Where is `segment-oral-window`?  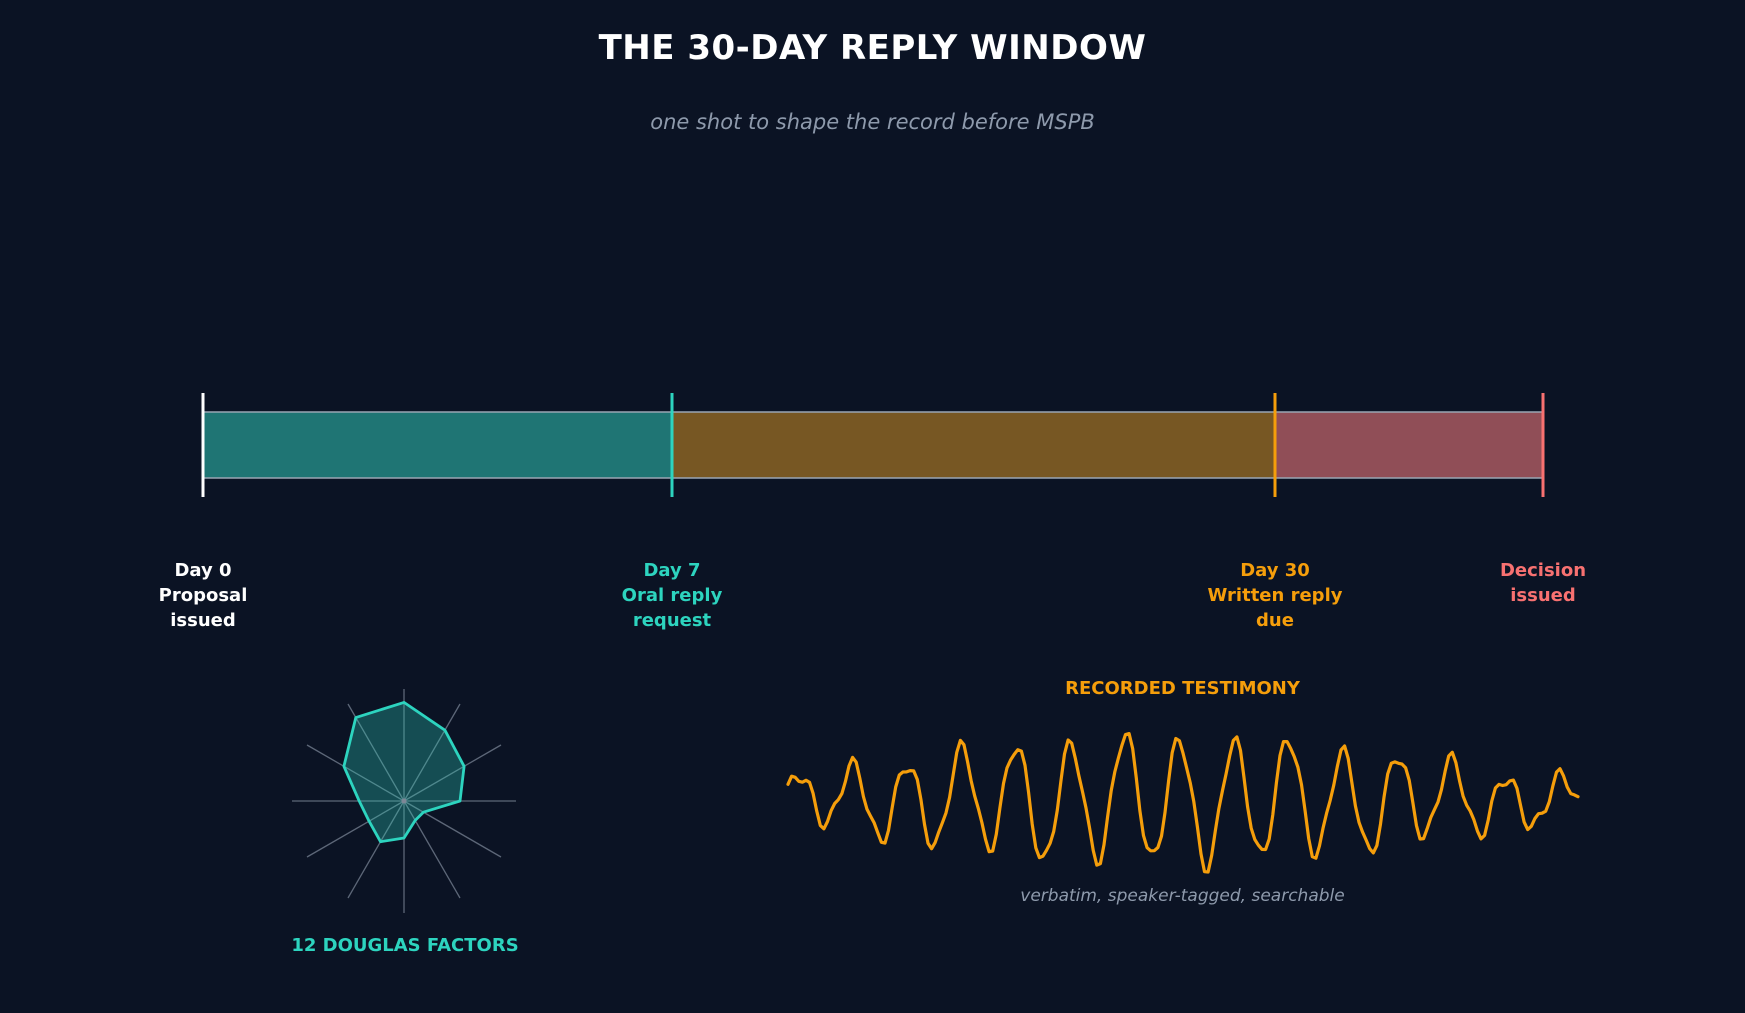 segment-oral-window is located at coordinates (437, 445).